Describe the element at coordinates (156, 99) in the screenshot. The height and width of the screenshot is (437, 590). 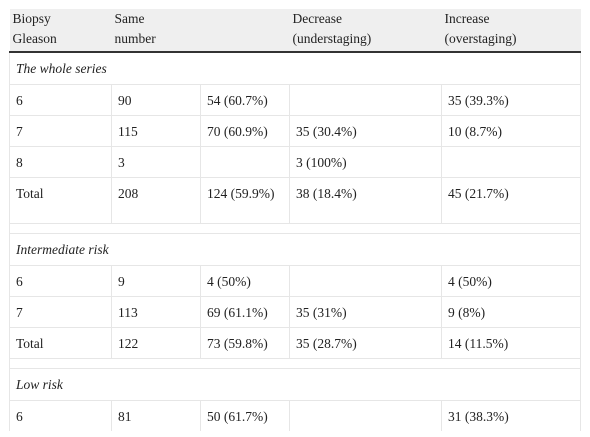
I see `cell: 90` at that location.